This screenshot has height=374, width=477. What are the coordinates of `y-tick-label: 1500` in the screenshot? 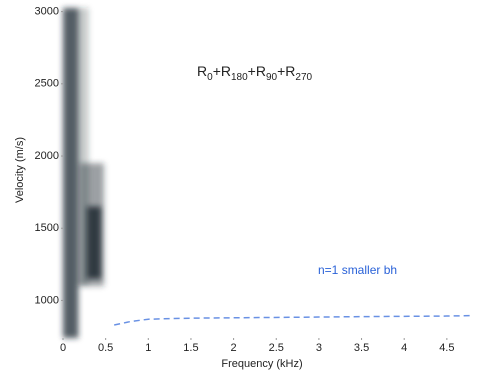 It's located at (47, 228).